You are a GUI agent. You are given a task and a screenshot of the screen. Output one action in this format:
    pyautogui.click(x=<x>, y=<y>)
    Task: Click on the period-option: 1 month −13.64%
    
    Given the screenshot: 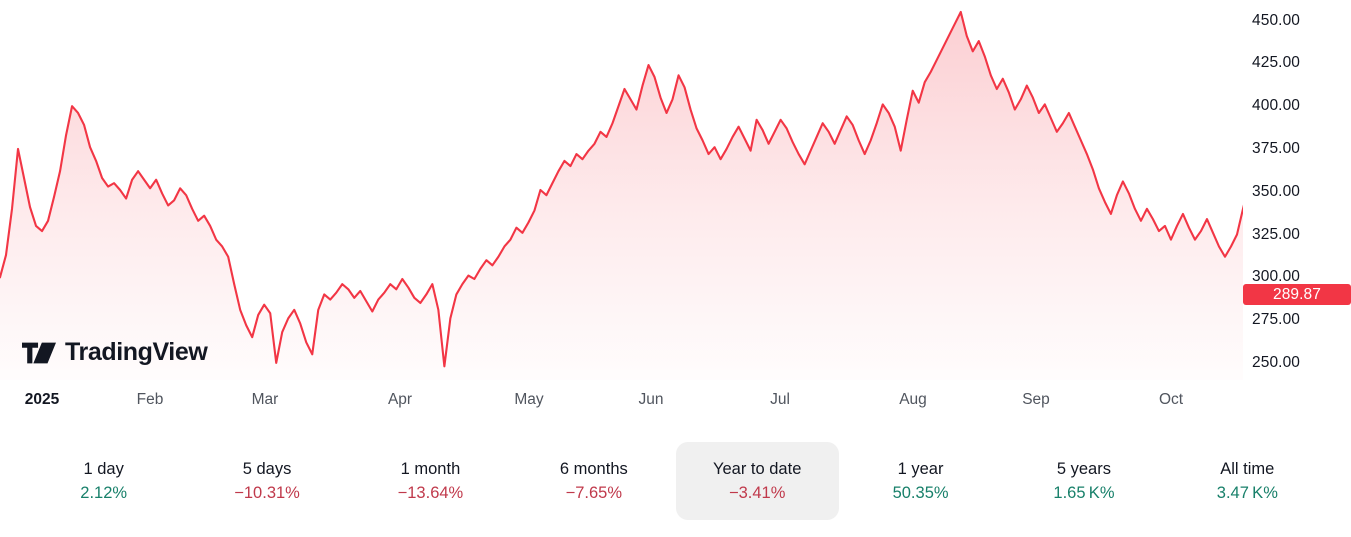 What is the action you would take?
    pyautogui.click(x=430, y=481)
    